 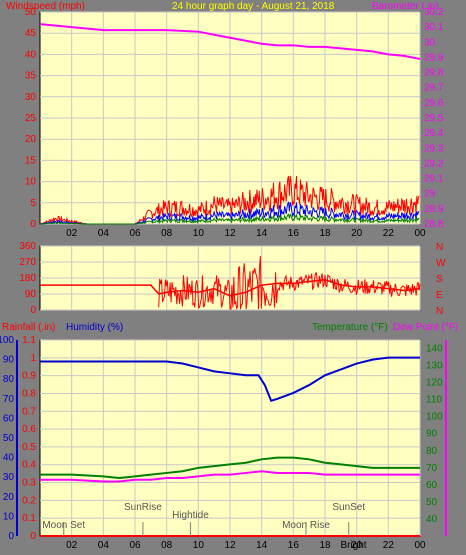 What do you see at coordinates (434, 12) in the screenshot?
I see `barometer-tick-label: 30.2` at bounding box center [434, 12].